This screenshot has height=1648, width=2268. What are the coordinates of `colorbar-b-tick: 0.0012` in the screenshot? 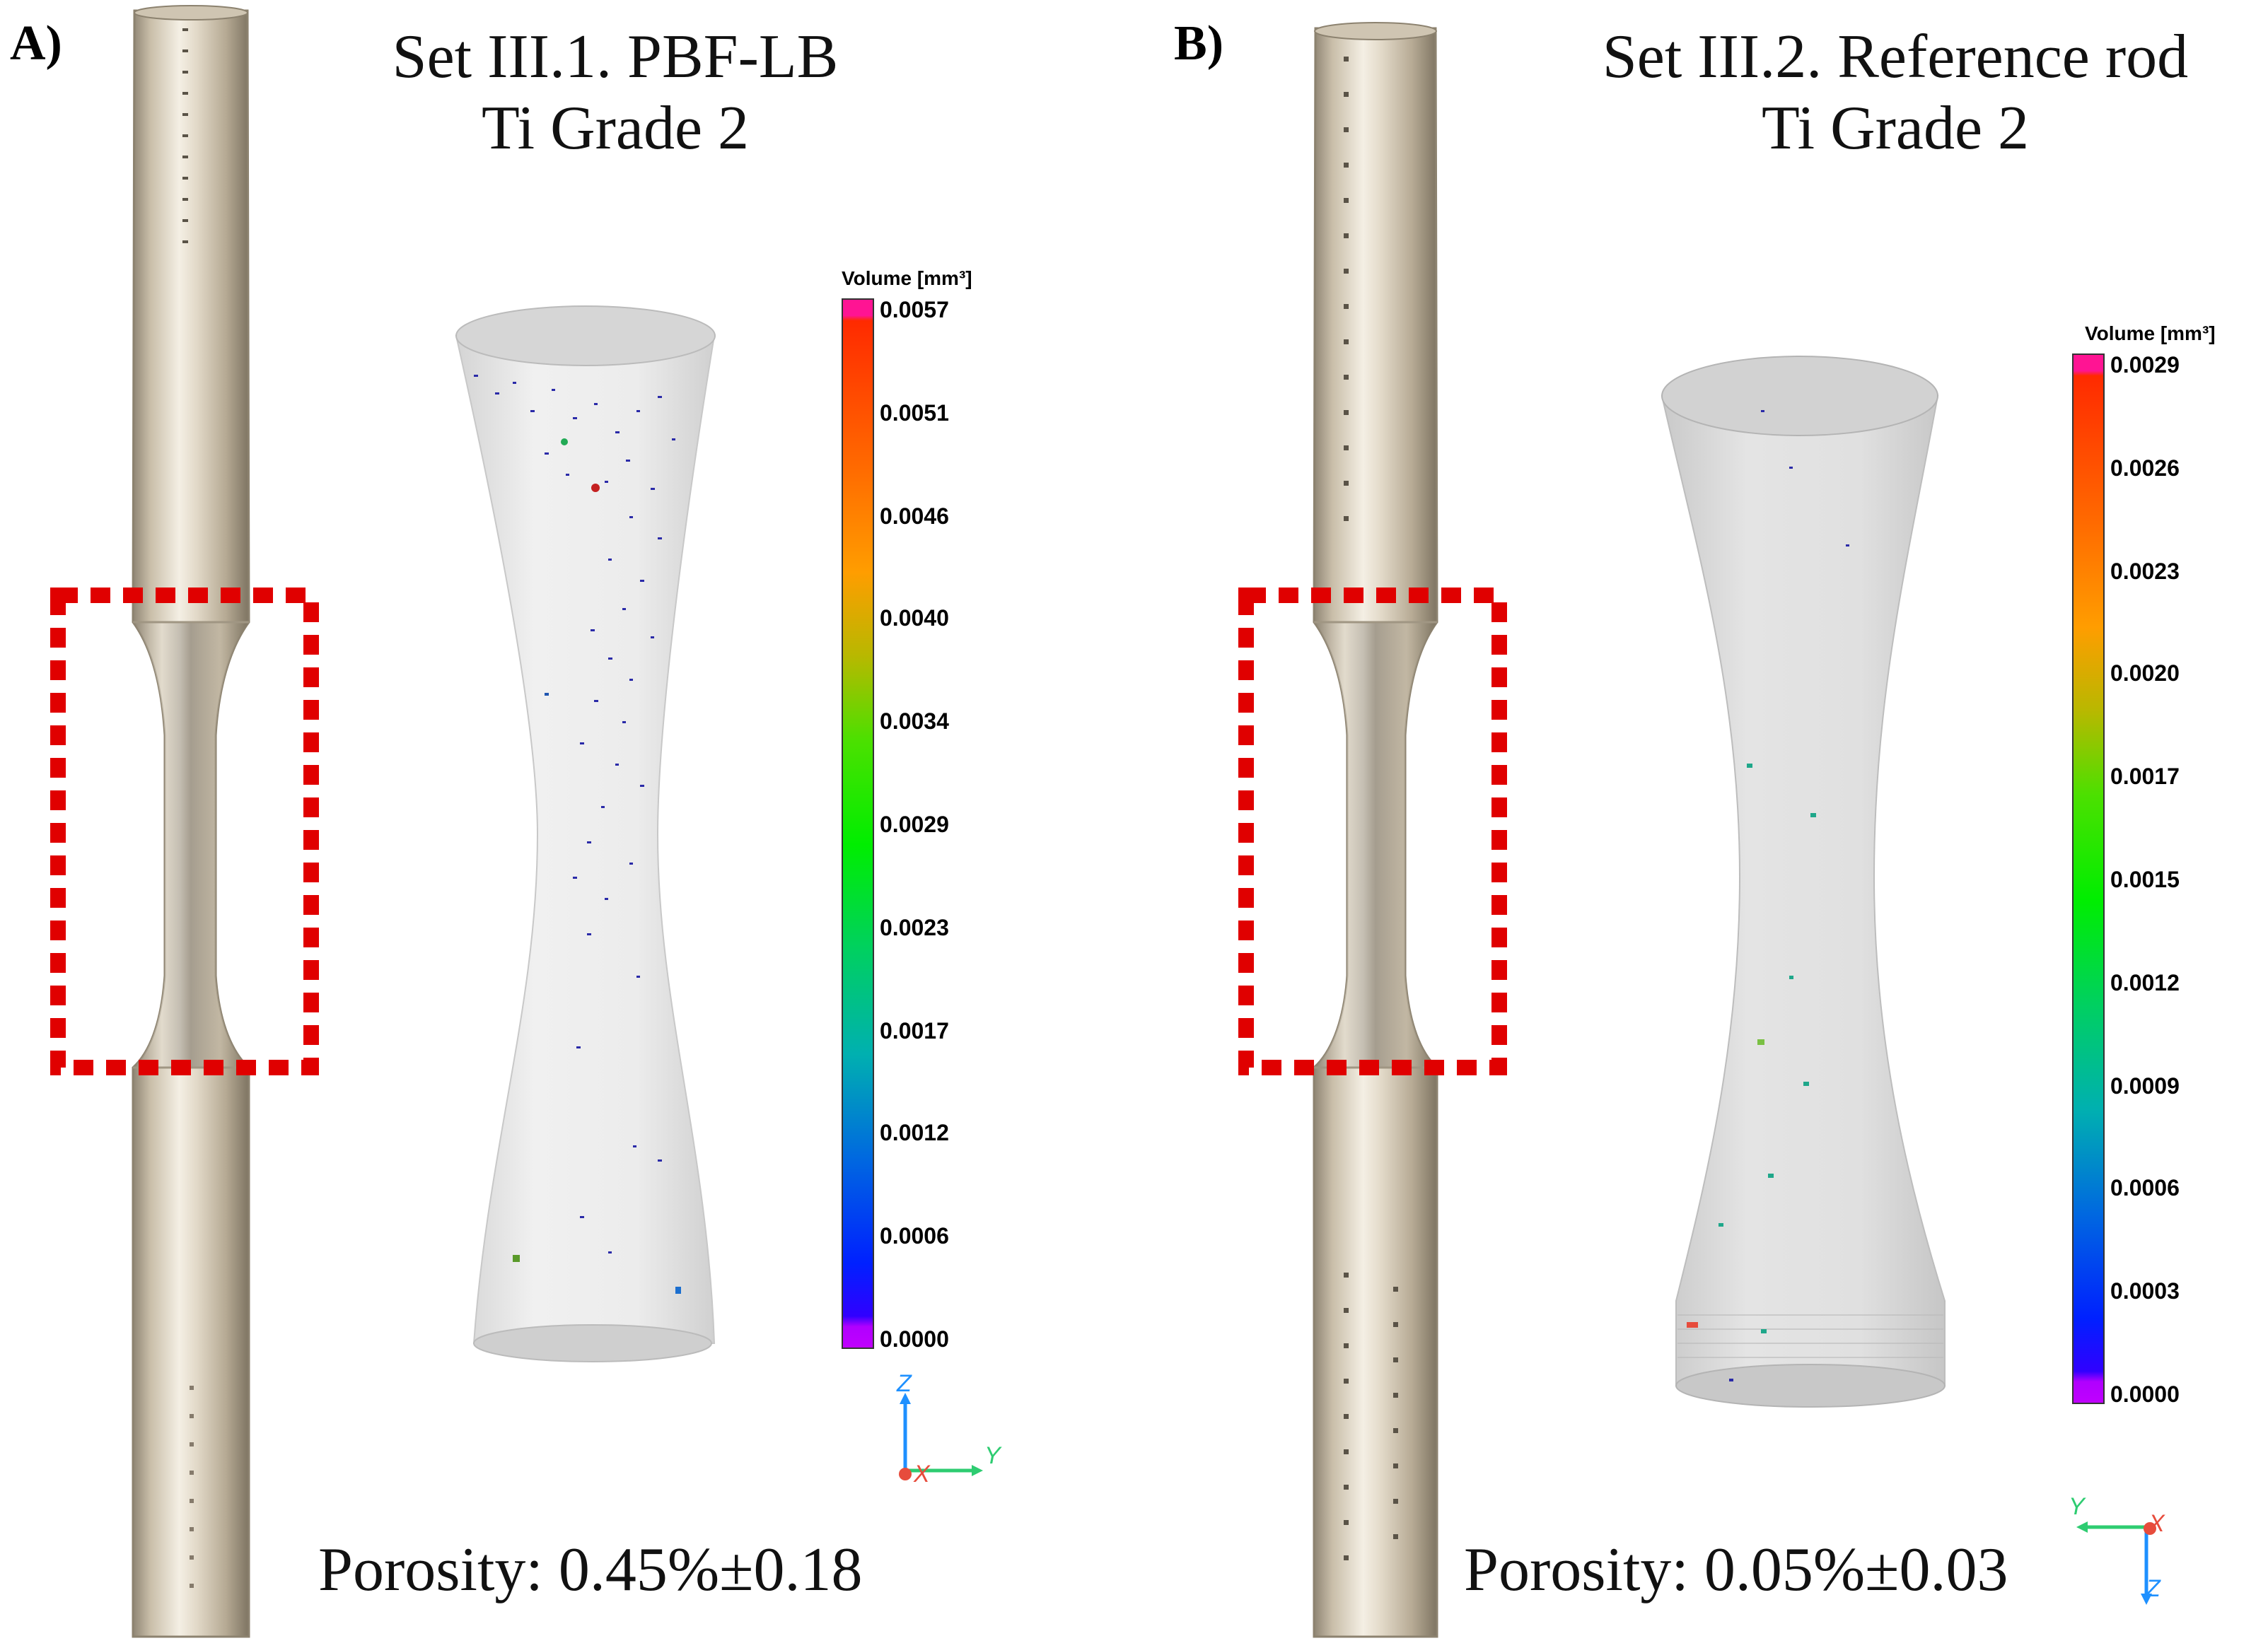 It's located at (2145, 982).